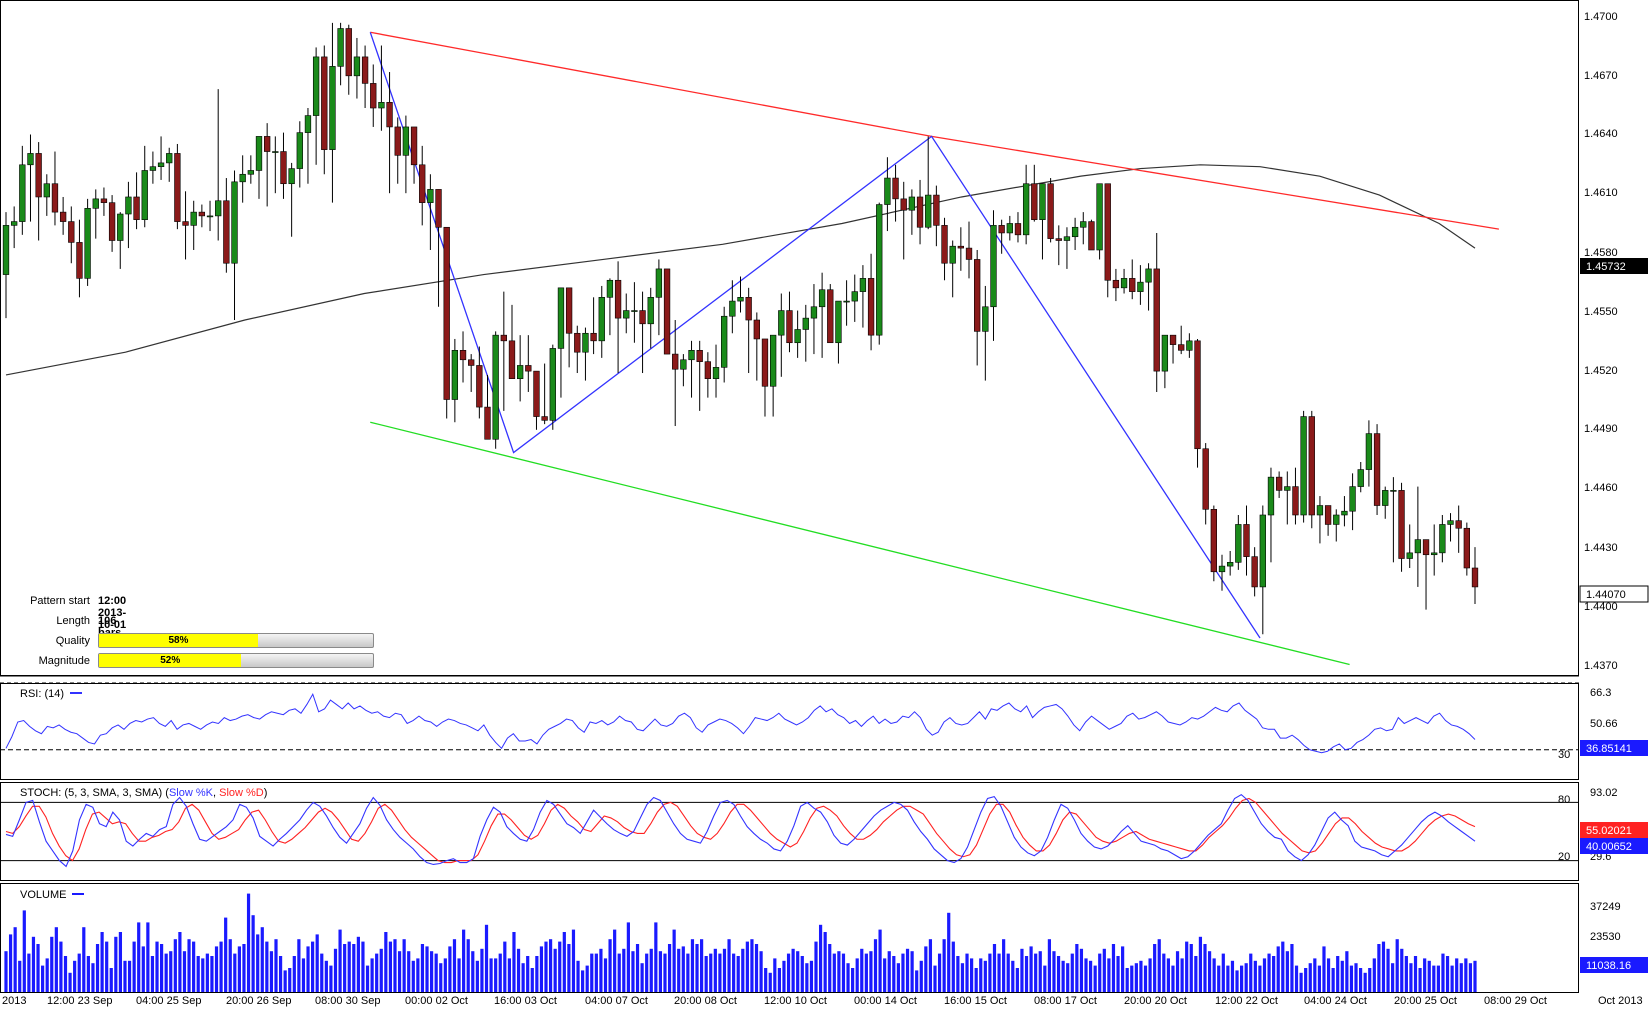 This screenshot has width=1651, height=1012. What do you see at coordinates (1601, 193) in the screenshot?
I see `price-tick: 1.4610` at bounding box center [1601, 193].